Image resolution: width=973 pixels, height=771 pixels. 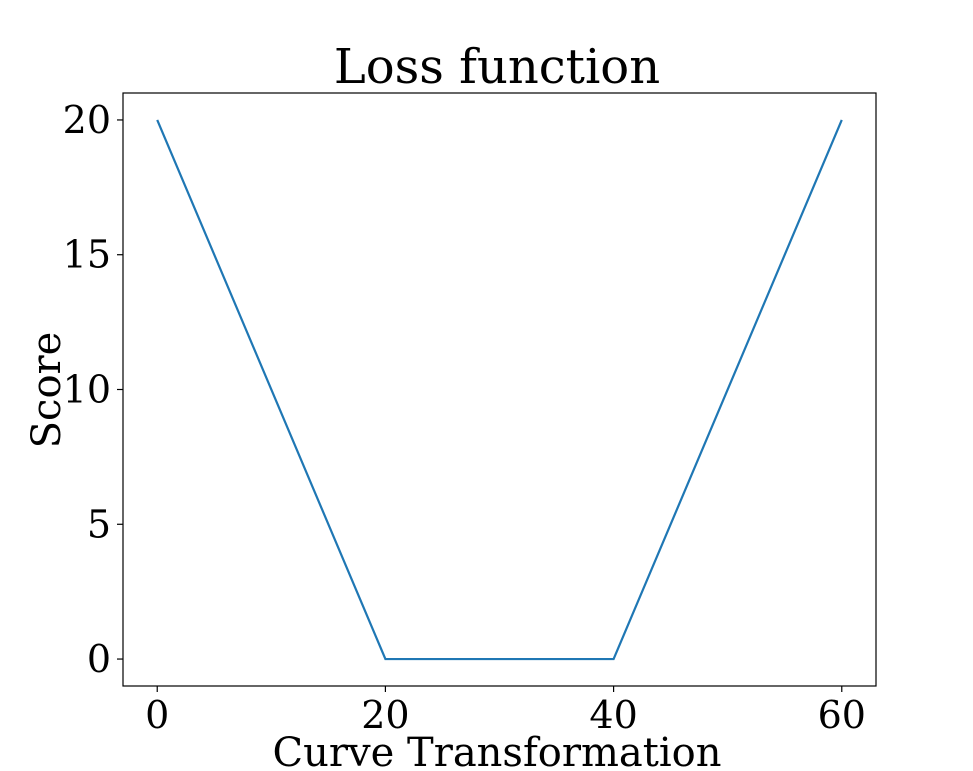 What do you see at coordinates (497, 750) in the screenshot?
I see `x-axis-label: Curve Transformation` at bounding box center [497, 750].